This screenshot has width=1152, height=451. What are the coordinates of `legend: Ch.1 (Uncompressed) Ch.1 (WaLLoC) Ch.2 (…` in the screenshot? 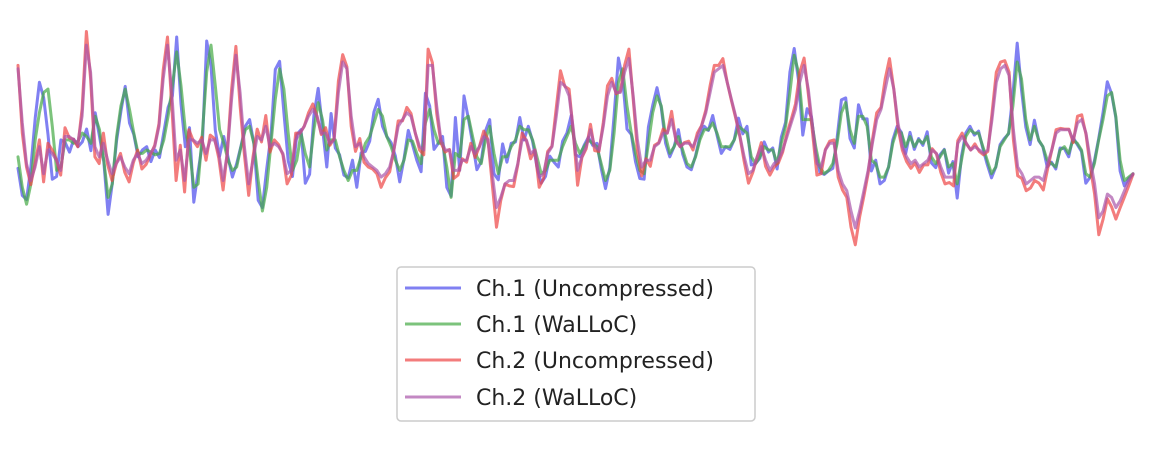 It's located at (576, 344).